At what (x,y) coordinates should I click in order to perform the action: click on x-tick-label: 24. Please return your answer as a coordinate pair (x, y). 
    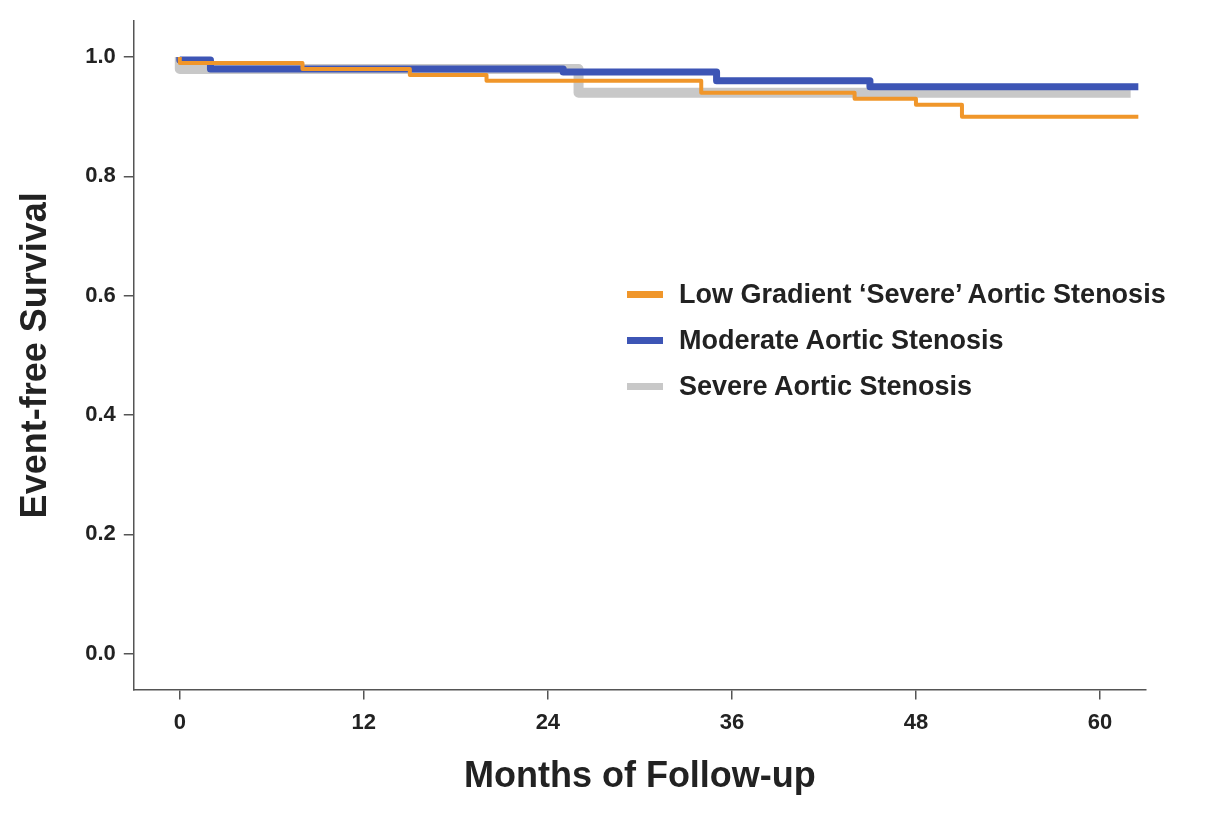
    Looking at the image, I should click on (548, 721).